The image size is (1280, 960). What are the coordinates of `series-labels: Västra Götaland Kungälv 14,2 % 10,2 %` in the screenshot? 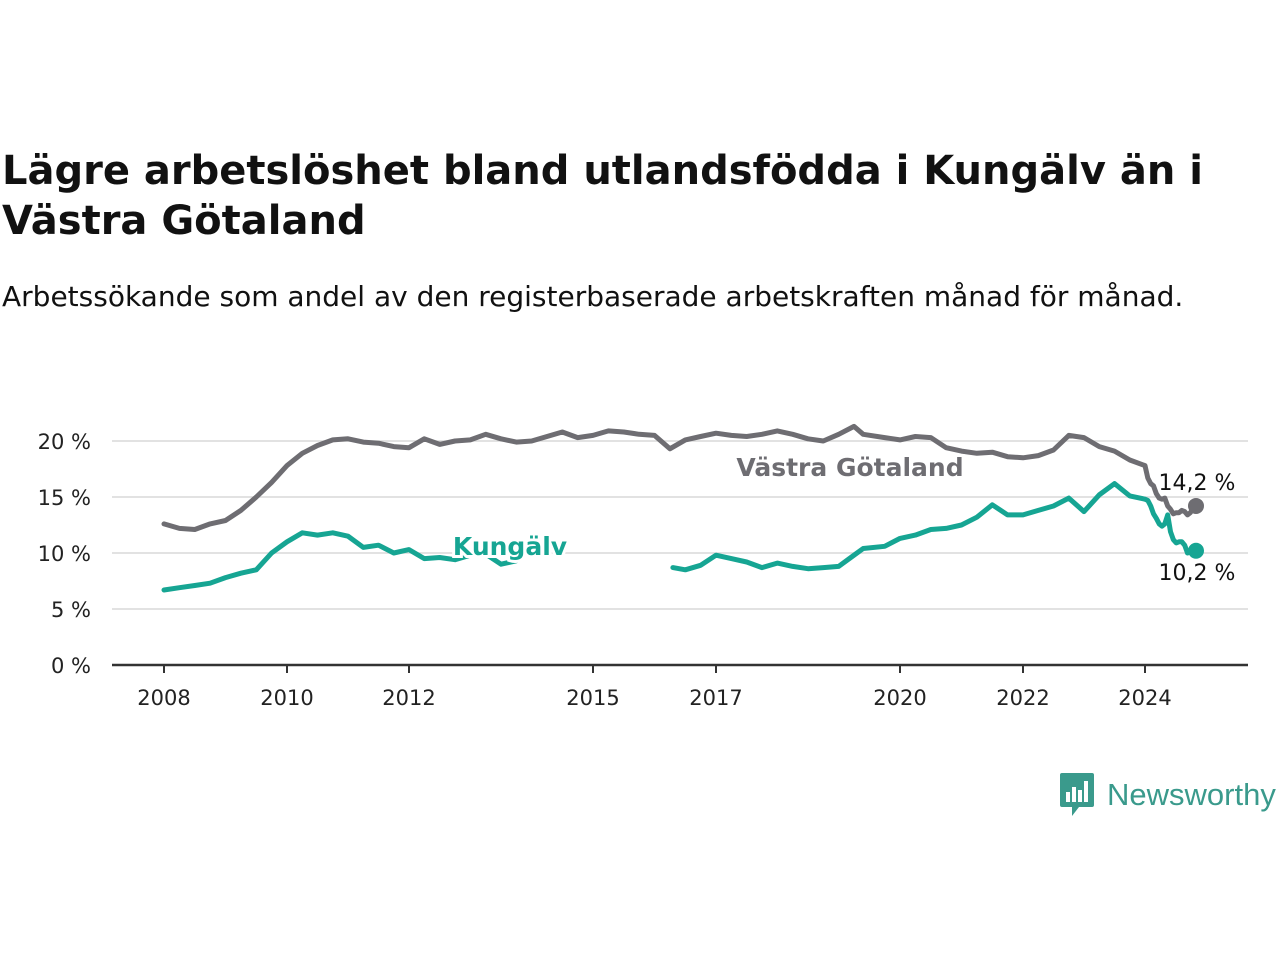 It's located at (843, 518).